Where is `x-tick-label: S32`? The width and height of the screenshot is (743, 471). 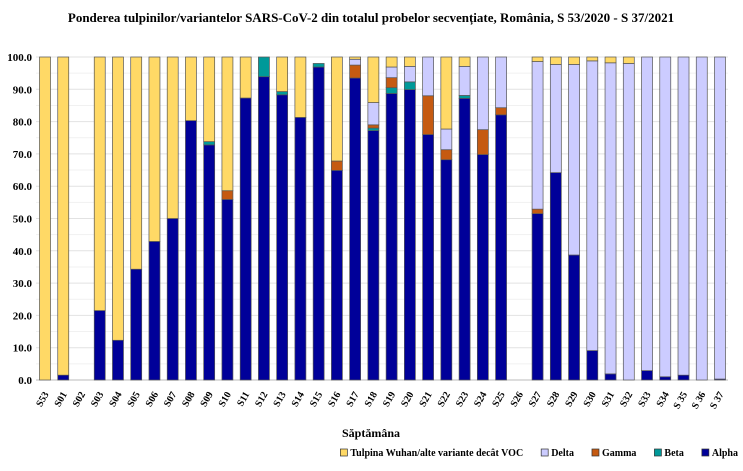 x-tick-label: S32 is located at coordinates (626, 399).